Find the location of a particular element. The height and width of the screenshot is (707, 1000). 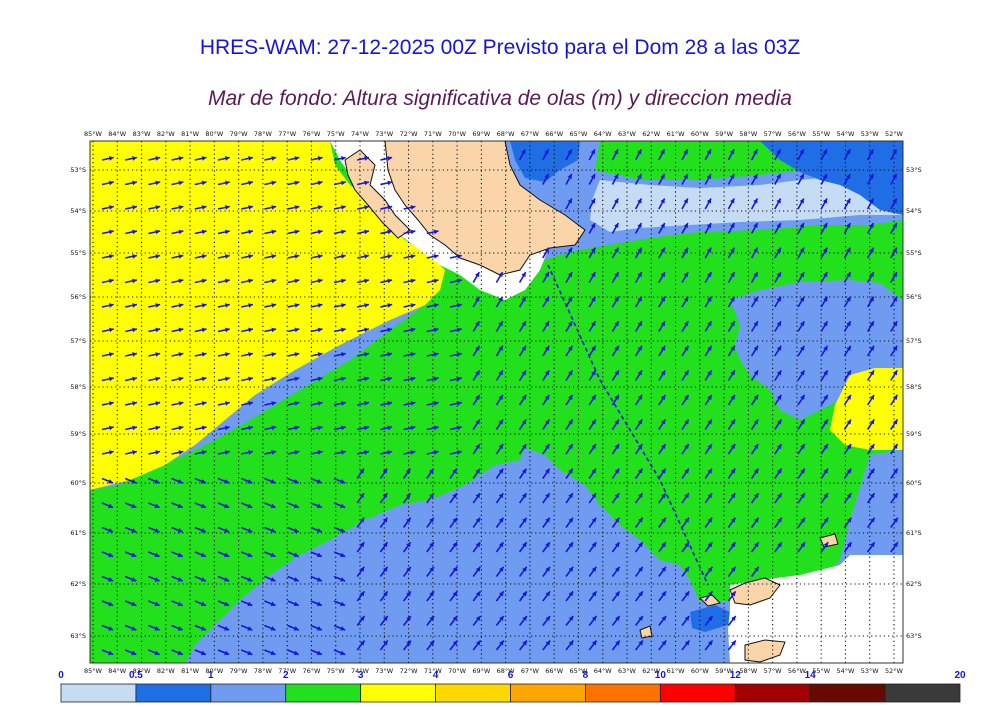

lat-label-right: 57°S is located at coordinates (914, 341).